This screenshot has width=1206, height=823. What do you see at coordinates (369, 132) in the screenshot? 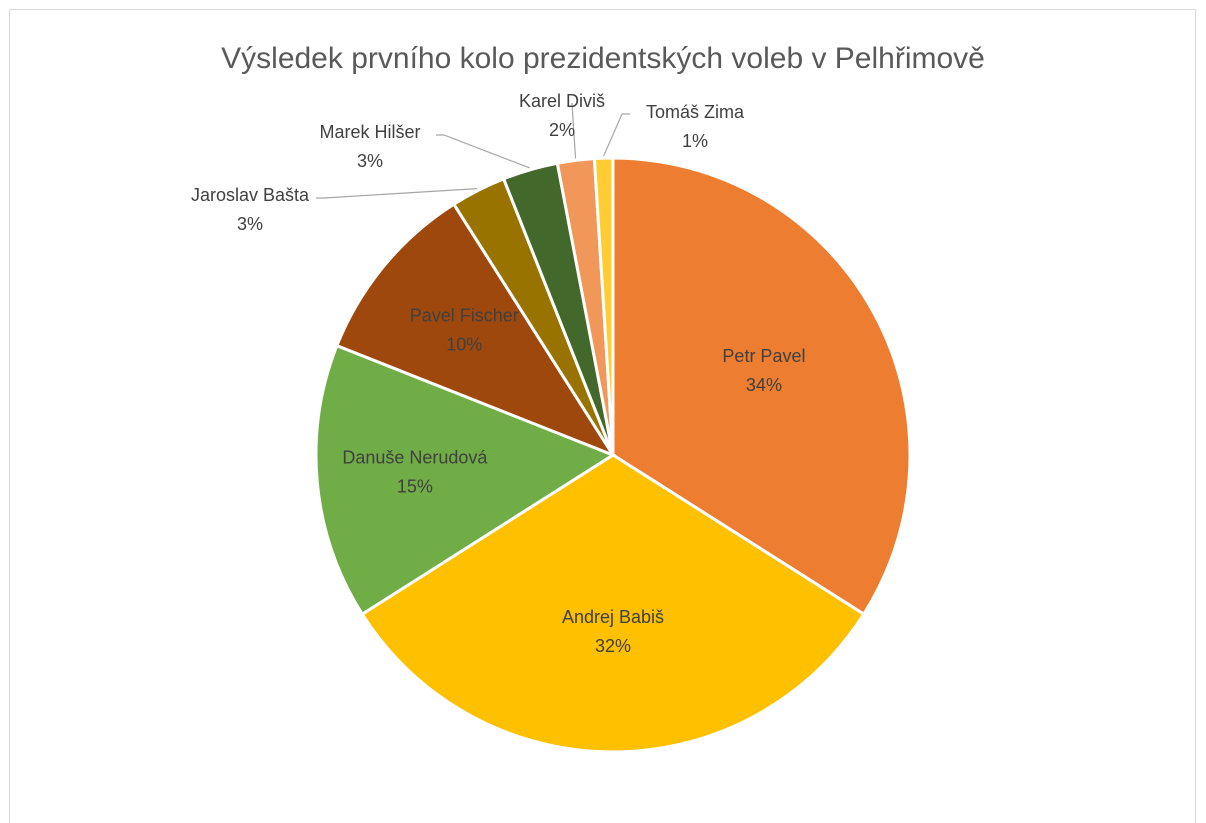
I see `data-label-name: Marek Hilšer` at bounding box center [369, 132].